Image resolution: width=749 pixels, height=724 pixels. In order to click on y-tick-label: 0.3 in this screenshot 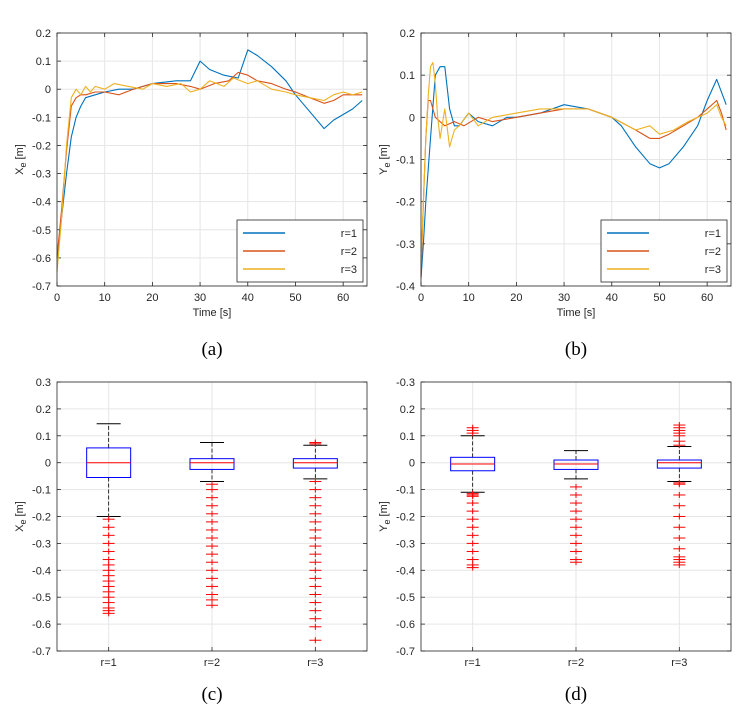, I will do `click(43, 383)`.